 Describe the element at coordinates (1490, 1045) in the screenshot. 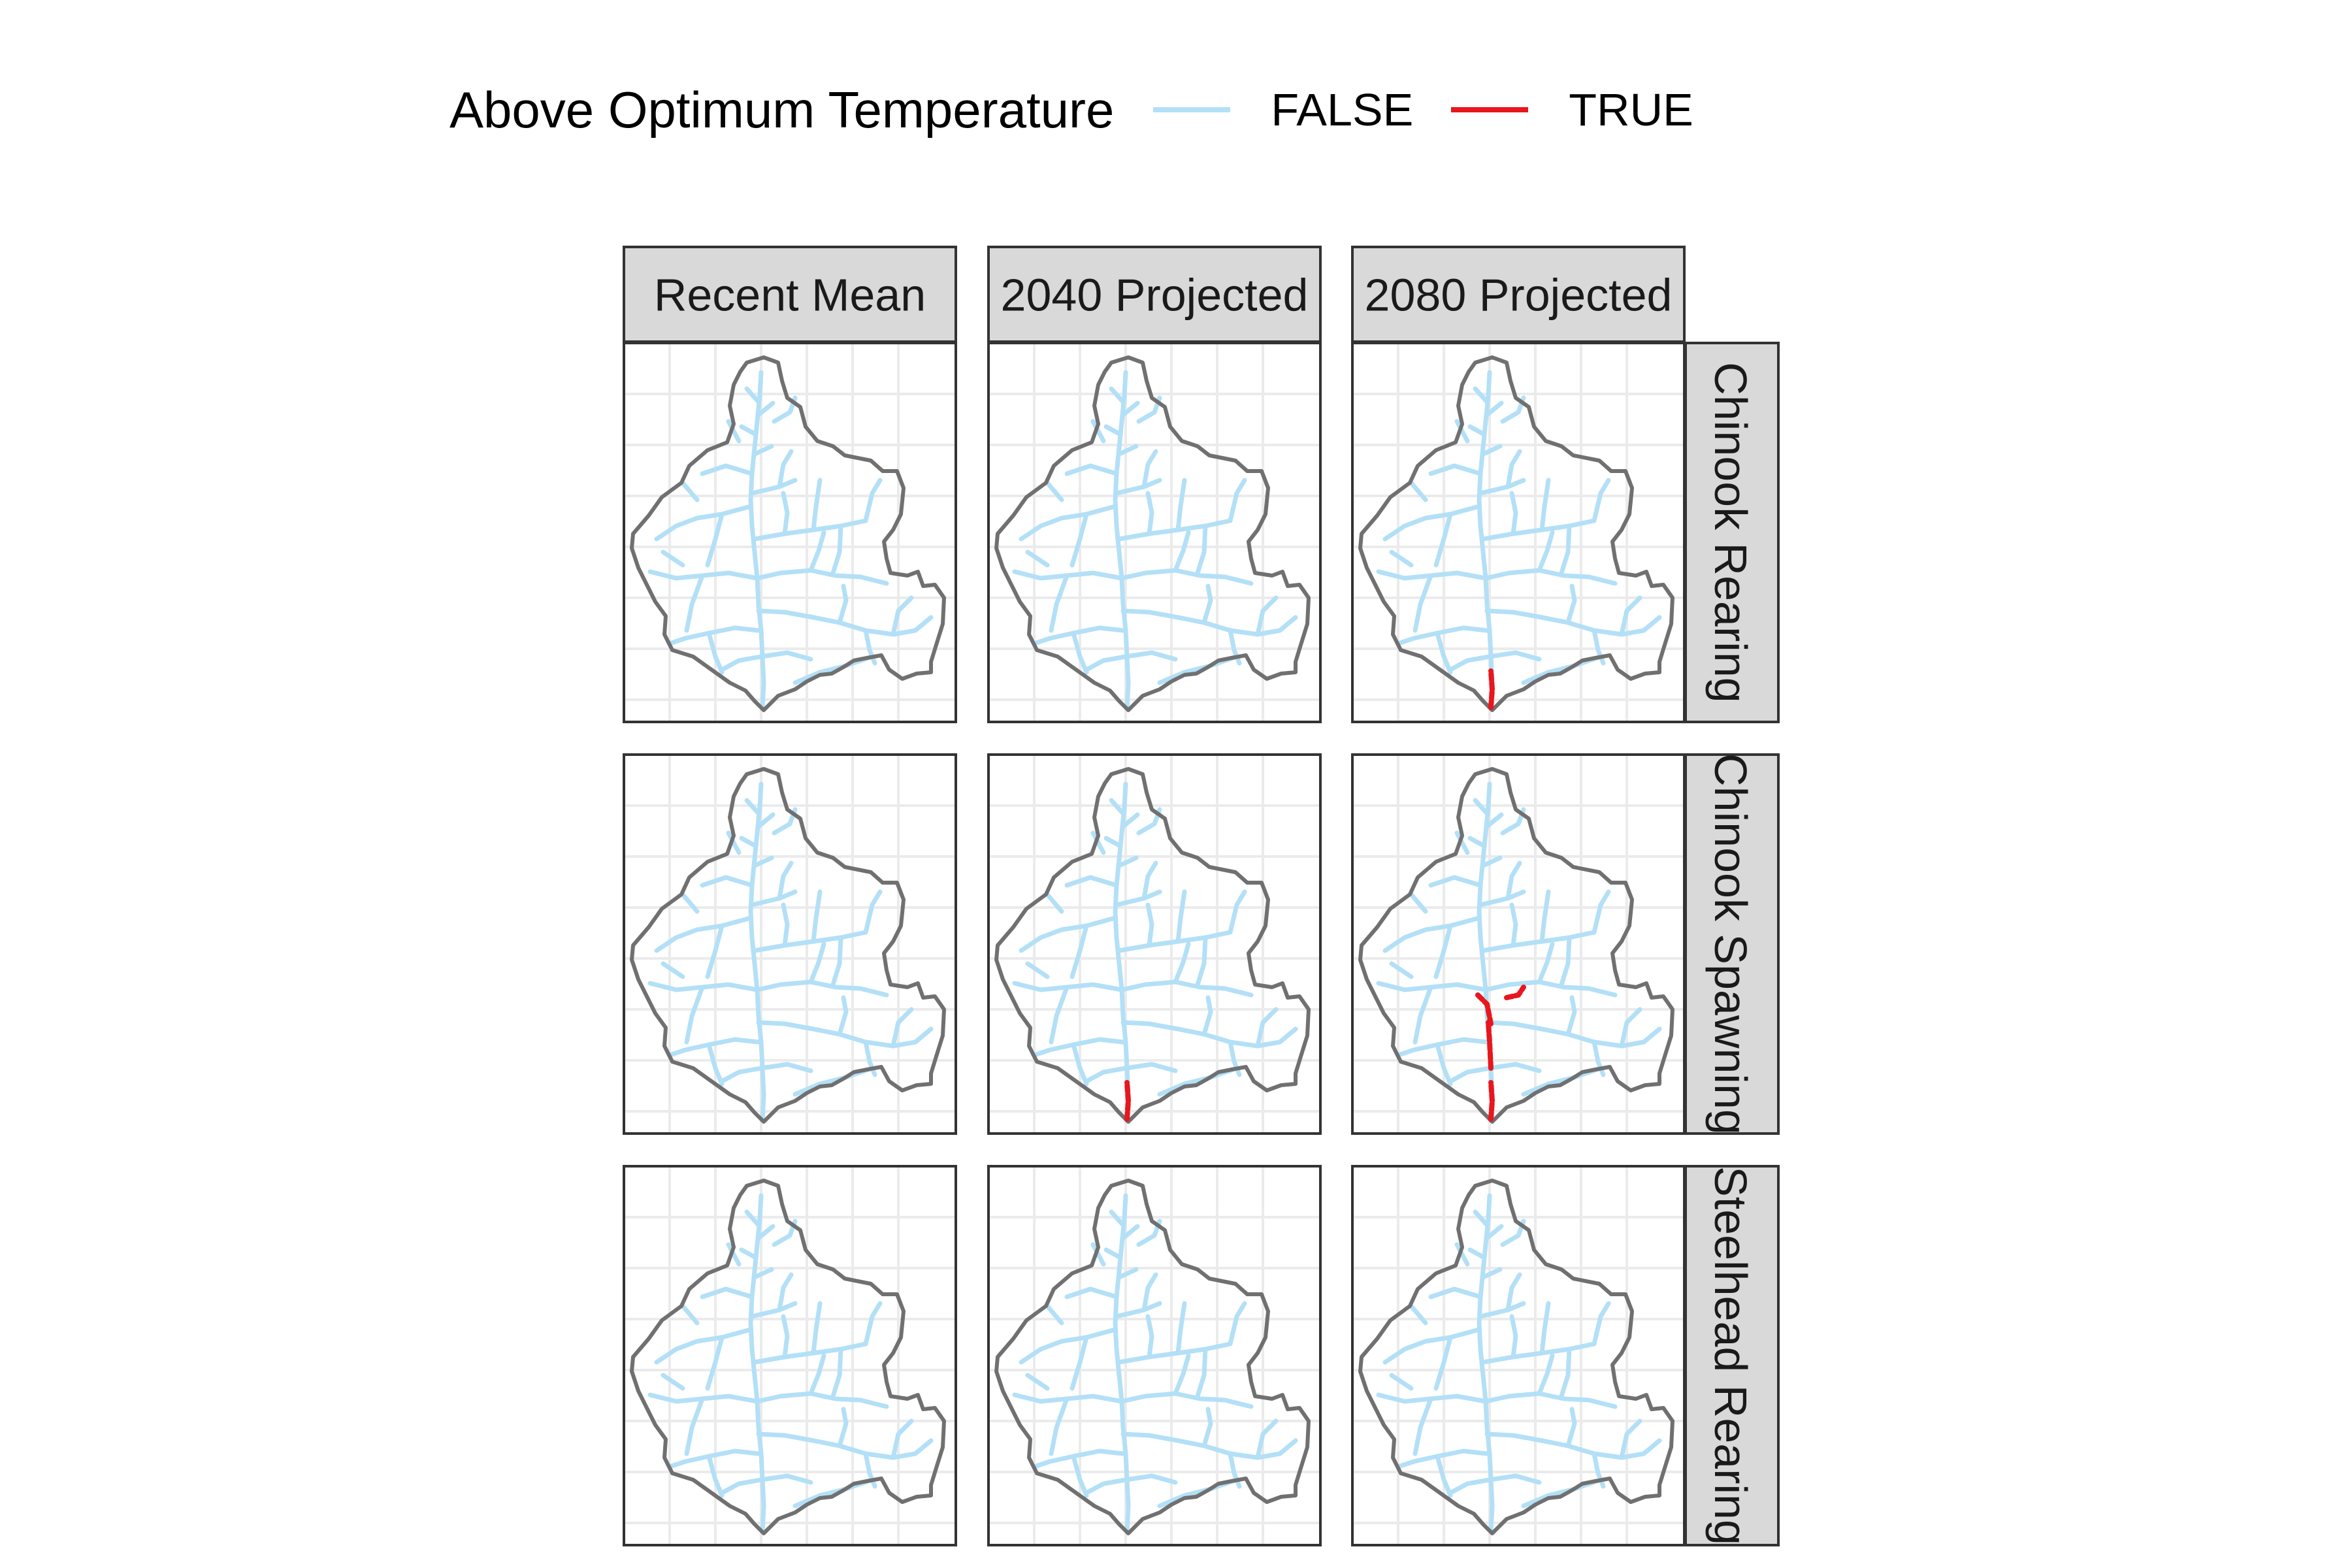

I see `above-optimum-lower-mainstem` at that location.